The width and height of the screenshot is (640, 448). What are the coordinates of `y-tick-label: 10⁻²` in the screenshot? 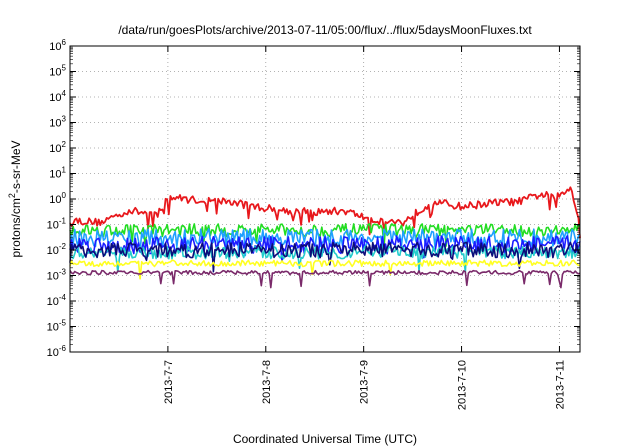 It's located at (57, 249).